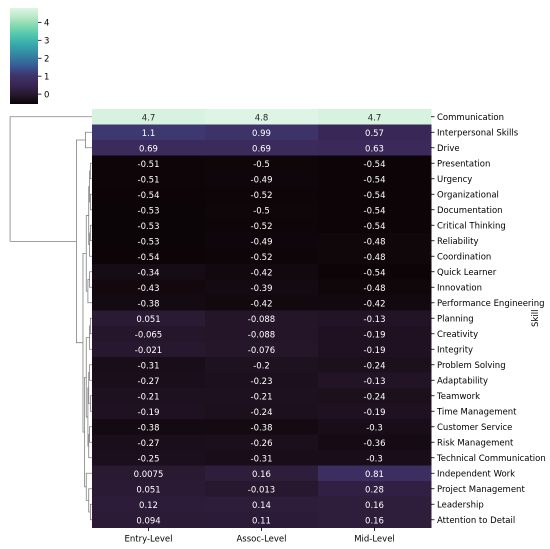  Describe the element at coordinates (491, 459) in the screenshot. I see `row-label: Technical Communication` at that location.